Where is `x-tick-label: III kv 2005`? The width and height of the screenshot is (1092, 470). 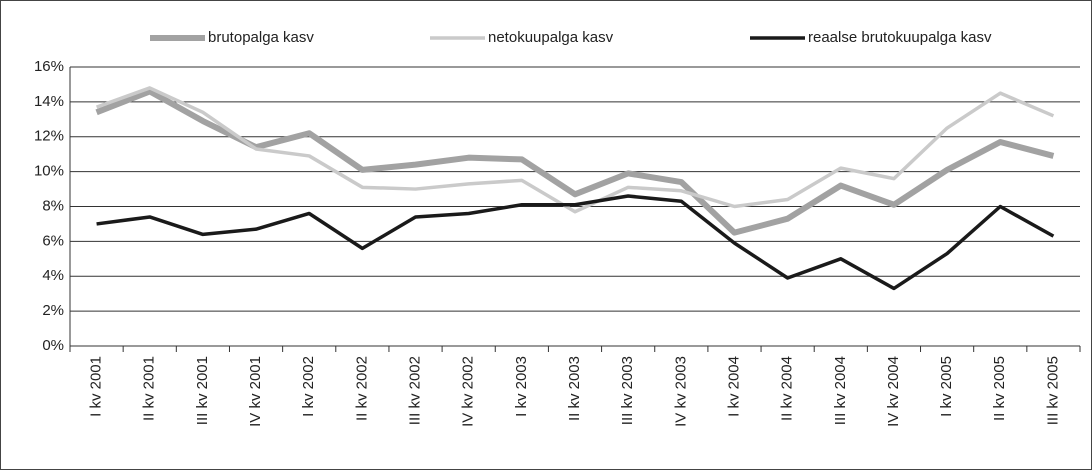 x-tick-label: III kv 2005 is located at coordinates (1052, 390).